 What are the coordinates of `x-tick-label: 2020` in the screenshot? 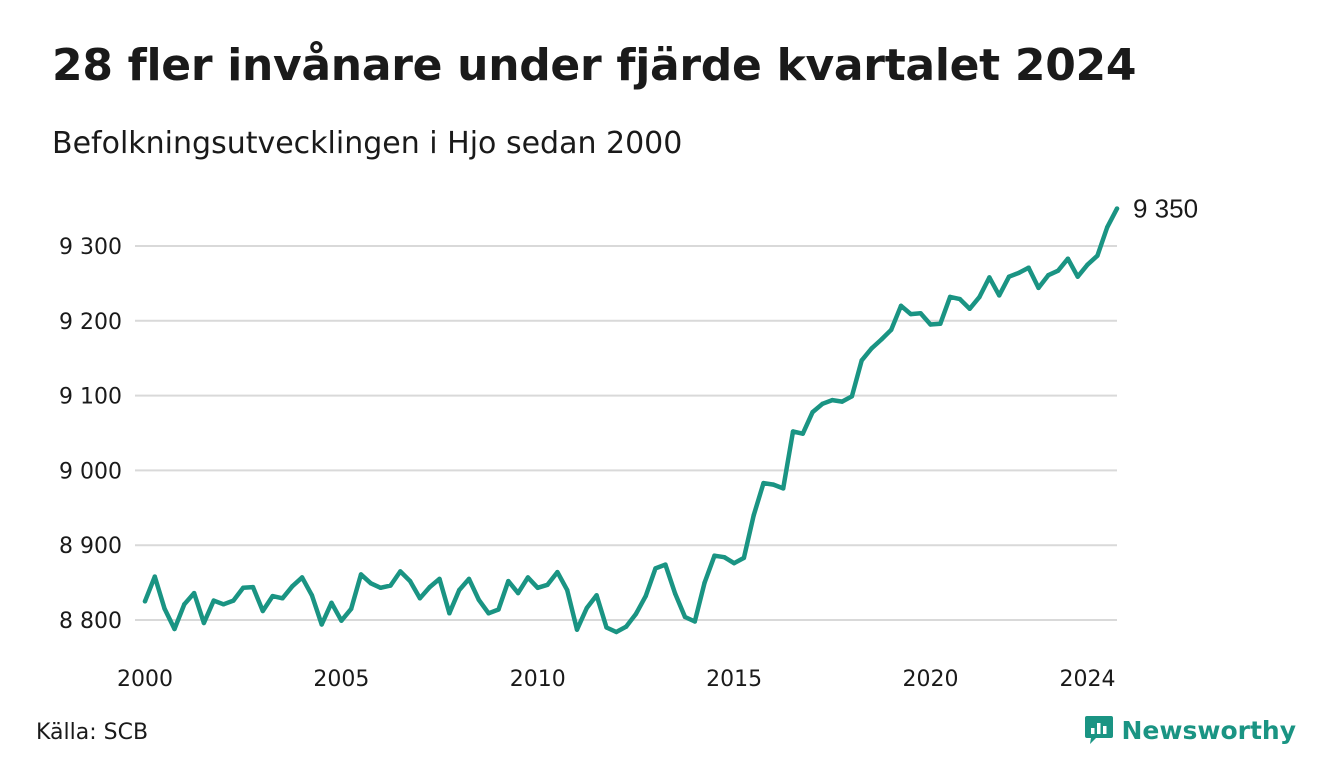 It's located at (930, 679).